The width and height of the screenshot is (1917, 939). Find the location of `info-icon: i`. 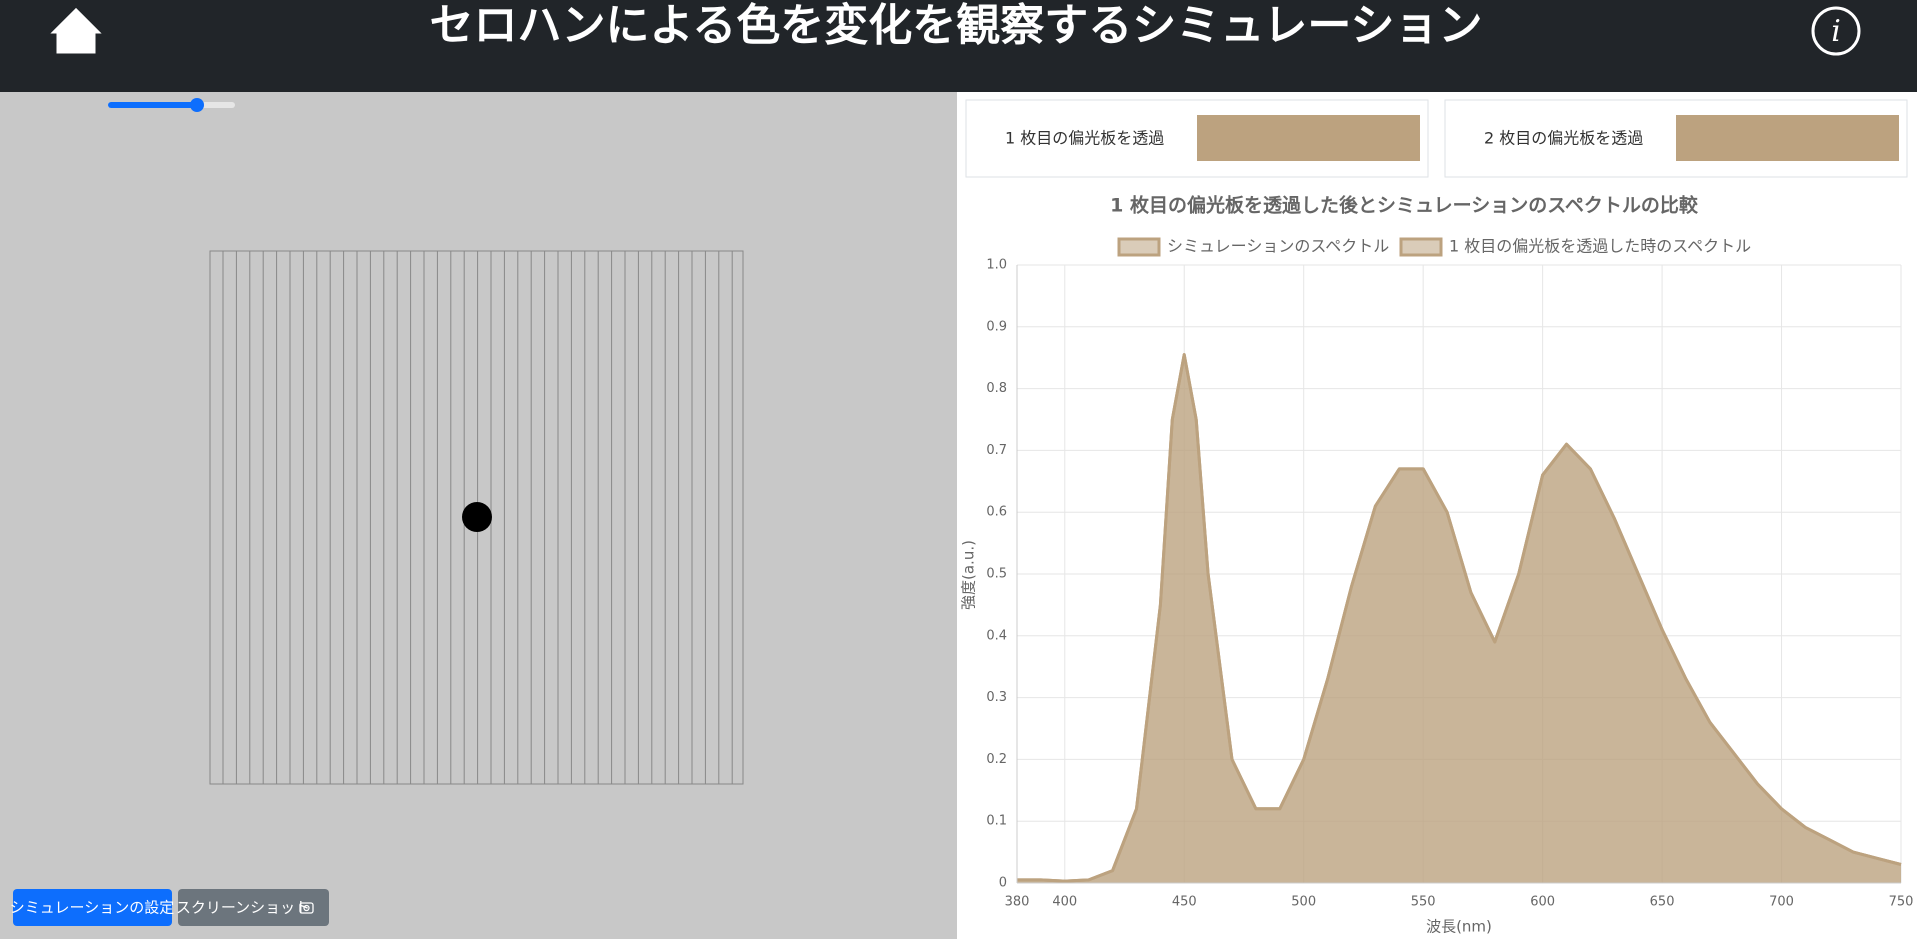

info-icon: i is located at coordinates (1836, 31).